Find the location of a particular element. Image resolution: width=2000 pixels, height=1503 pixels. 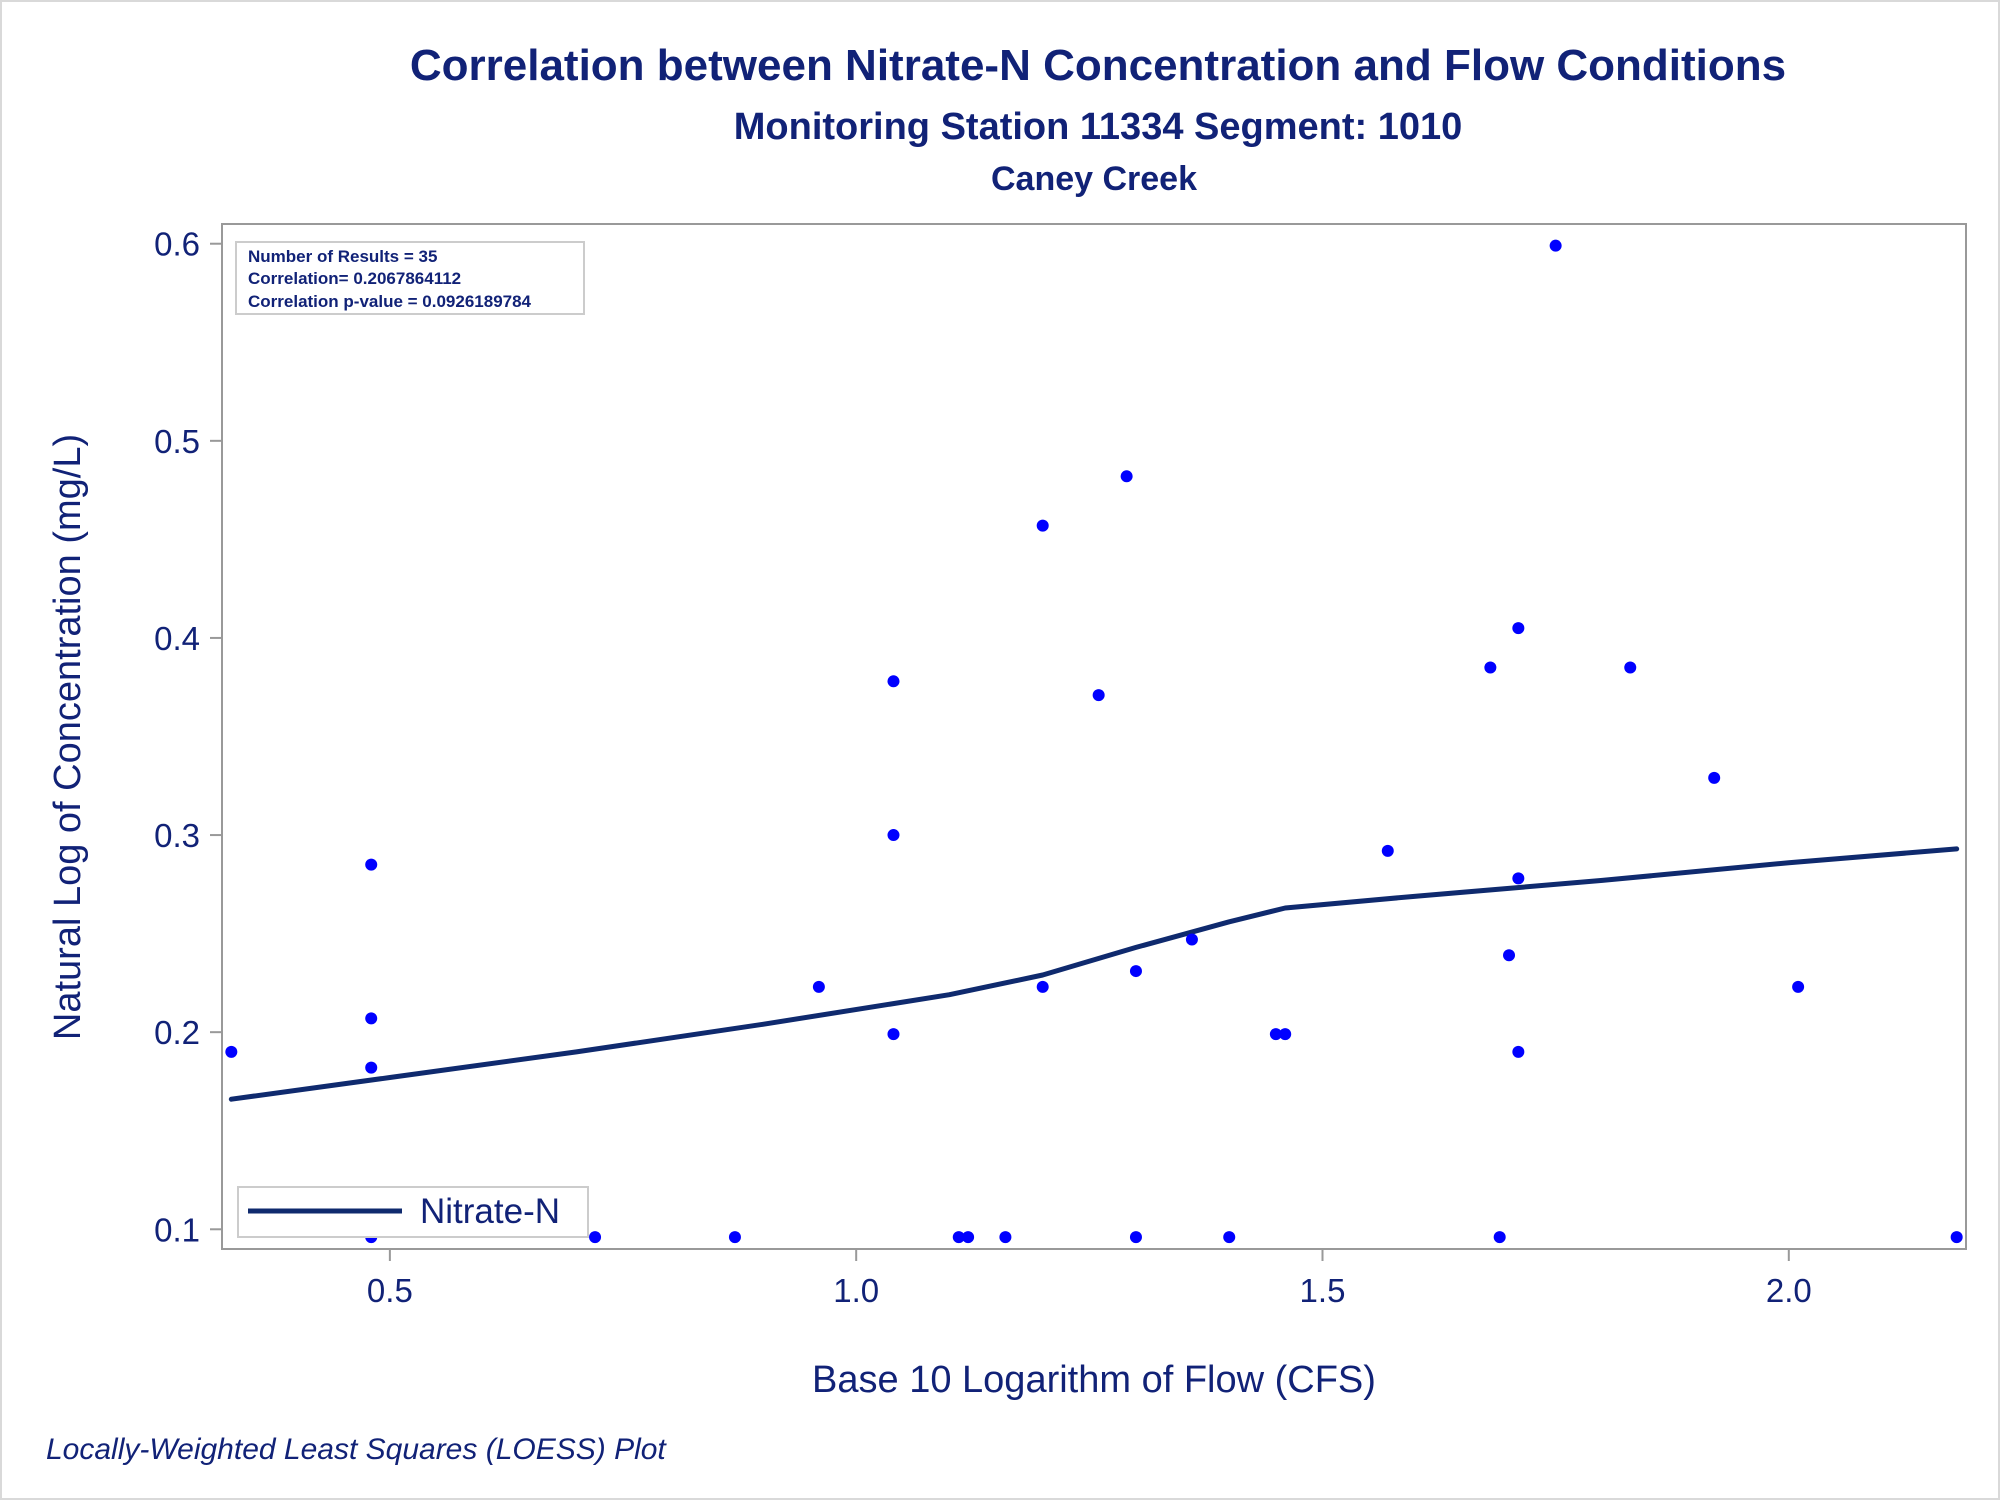

chart-subtitle: Monitoring Station 11334 Segment: 1010 is located at coordinates (1098, 127).